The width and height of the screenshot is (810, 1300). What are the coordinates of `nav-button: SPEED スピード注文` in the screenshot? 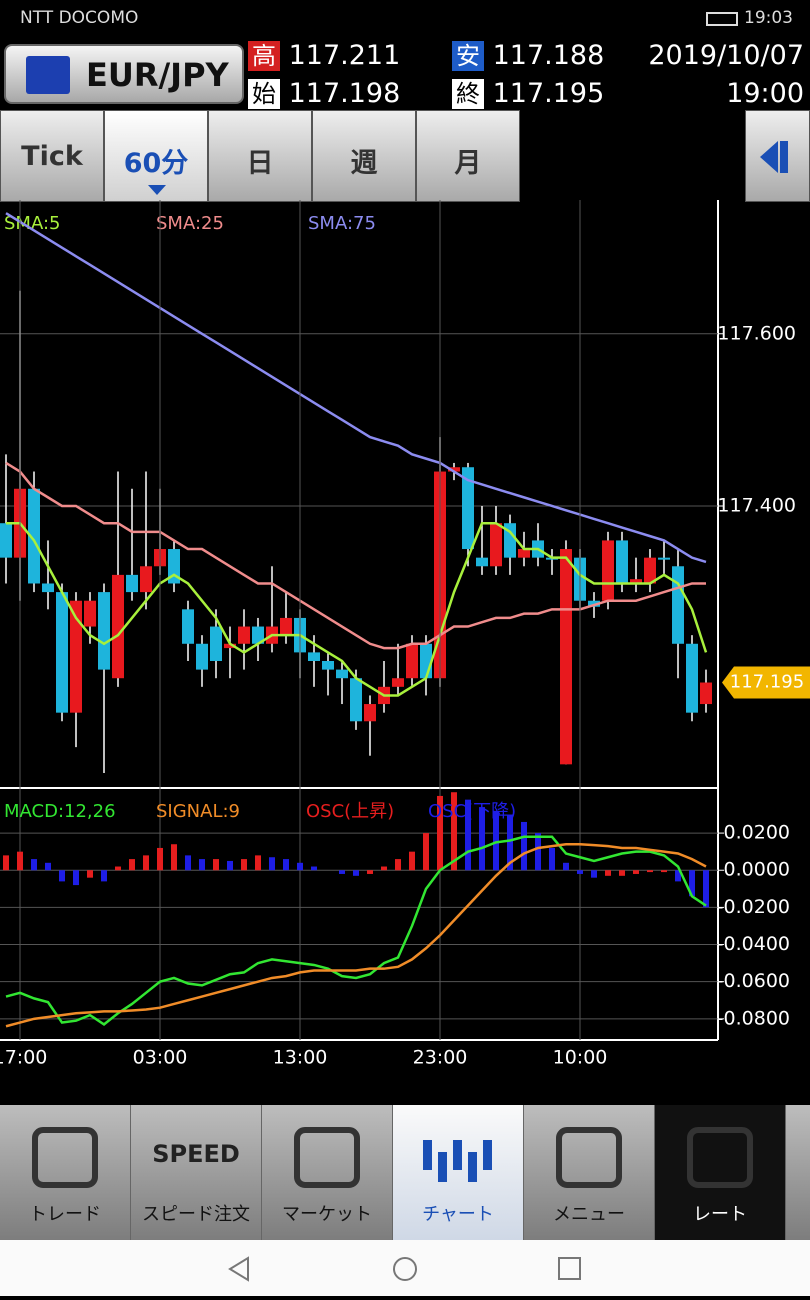 It's located at (196, 1172).